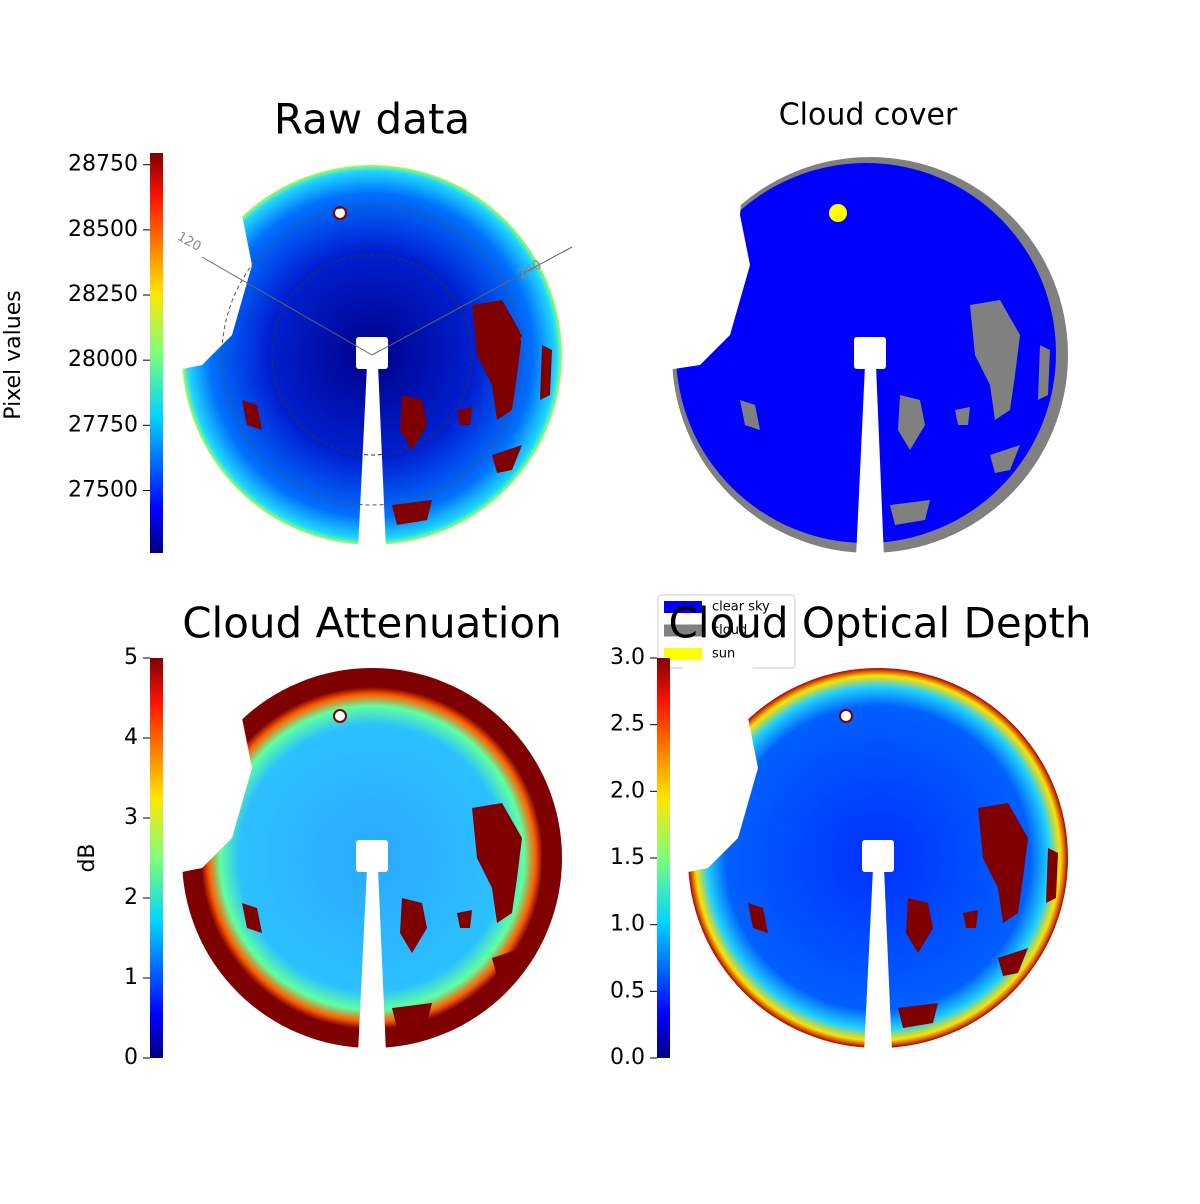  What do you see at coordinates (627, 724) in the screenshot?
I see `colorbar-tick-label: 2.5` at bounding box center [627, 724].